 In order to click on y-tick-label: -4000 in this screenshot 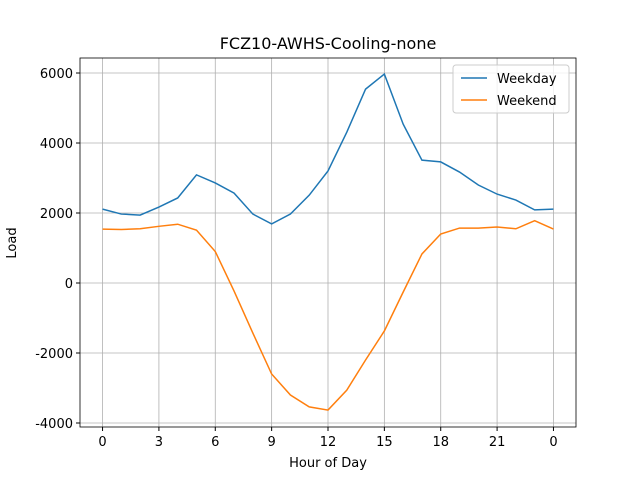, I will do `click(54, 424)`.